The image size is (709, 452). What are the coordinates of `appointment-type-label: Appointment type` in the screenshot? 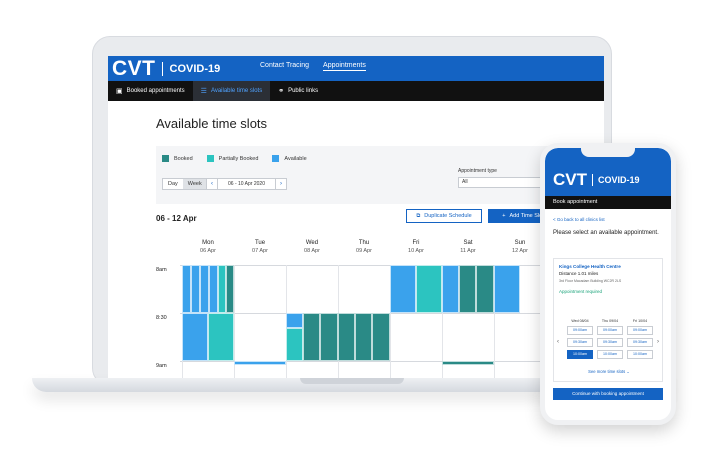 It's located at (477, 171).